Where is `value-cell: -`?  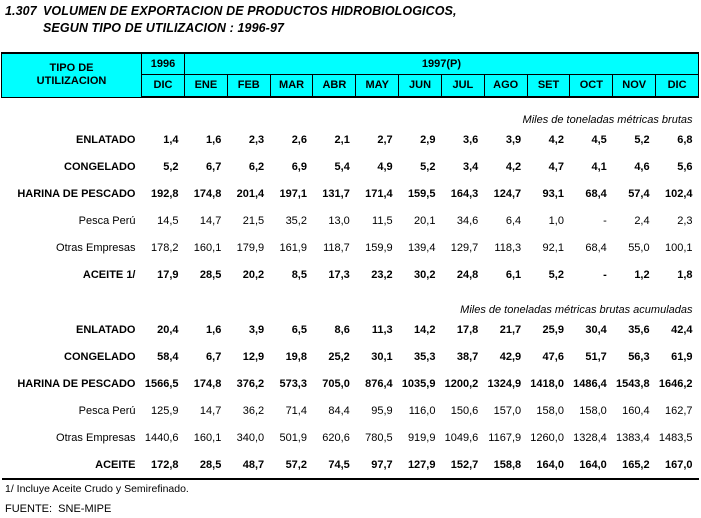
value-cell: - is located at coordinates (605, 274).